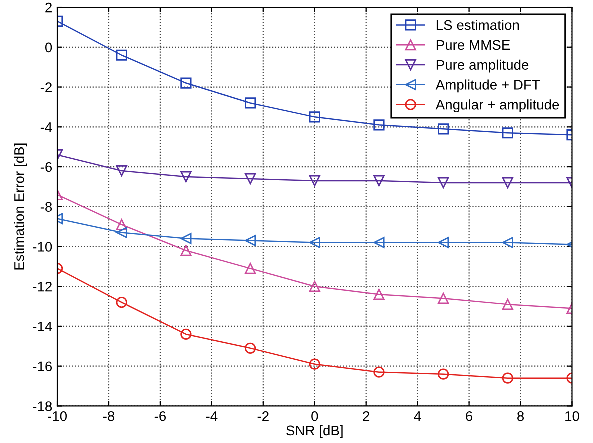 The width and height of the screenshot is (593, 443). What do you see at coordinates (48, 47) in the screenshot?
I see `y-tick-label: 0` at bounding box center [48, 47].